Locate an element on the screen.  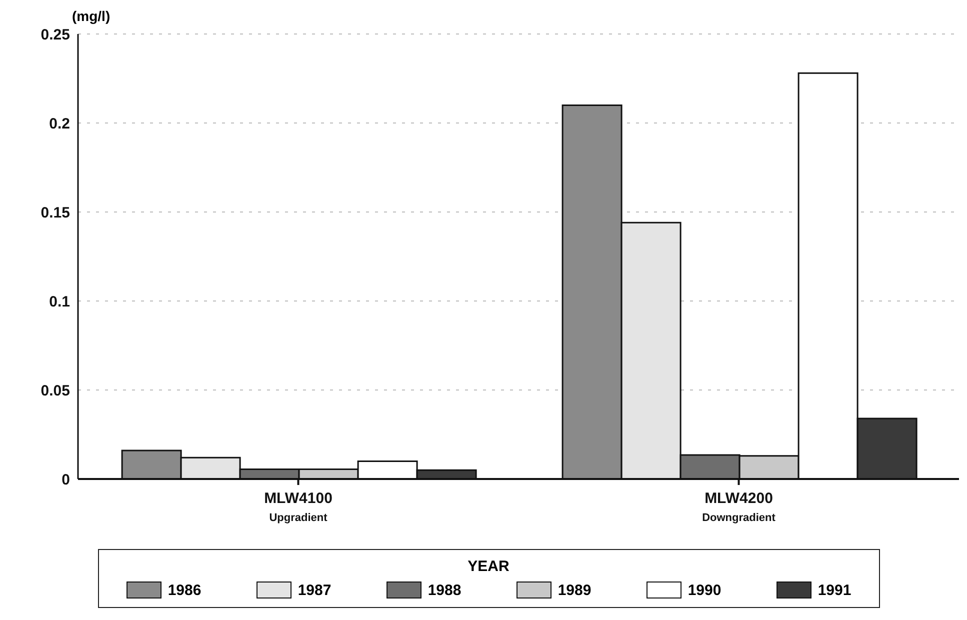
y-tick-label: 0.1 is located at coordinates (59, 301).